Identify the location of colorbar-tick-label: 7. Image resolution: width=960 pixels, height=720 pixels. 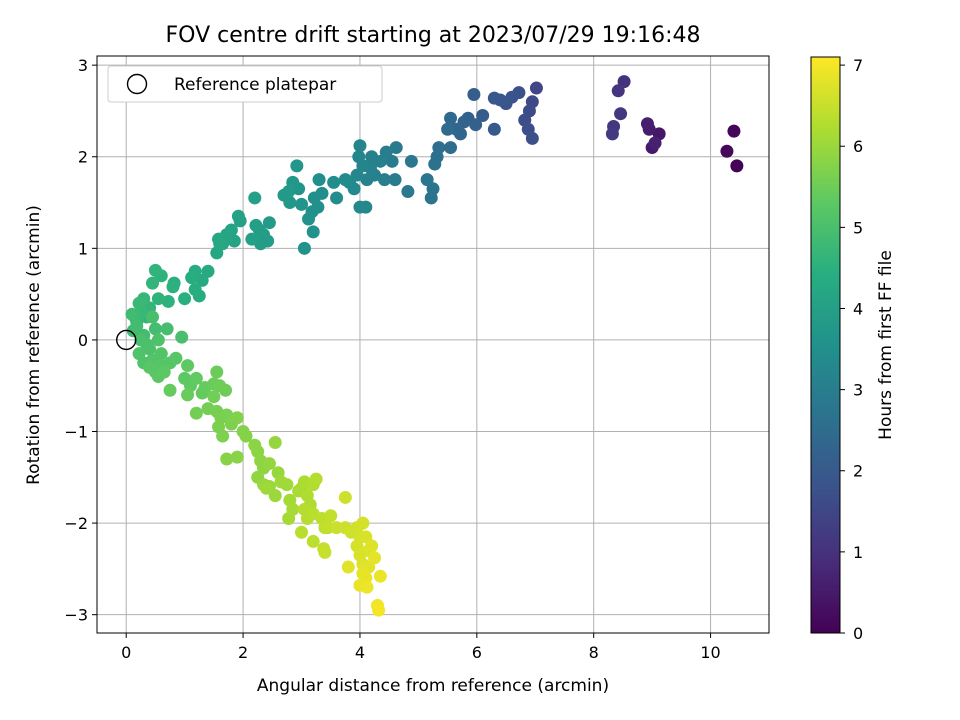
(858, 65).